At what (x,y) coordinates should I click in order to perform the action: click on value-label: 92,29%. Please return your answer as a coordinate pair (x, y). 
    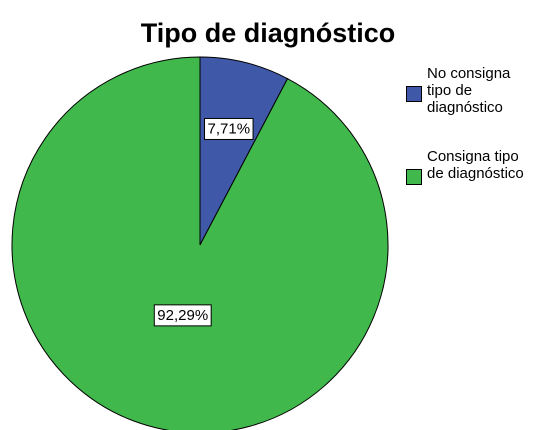
    Looking at the image, I should click on (182, 315).